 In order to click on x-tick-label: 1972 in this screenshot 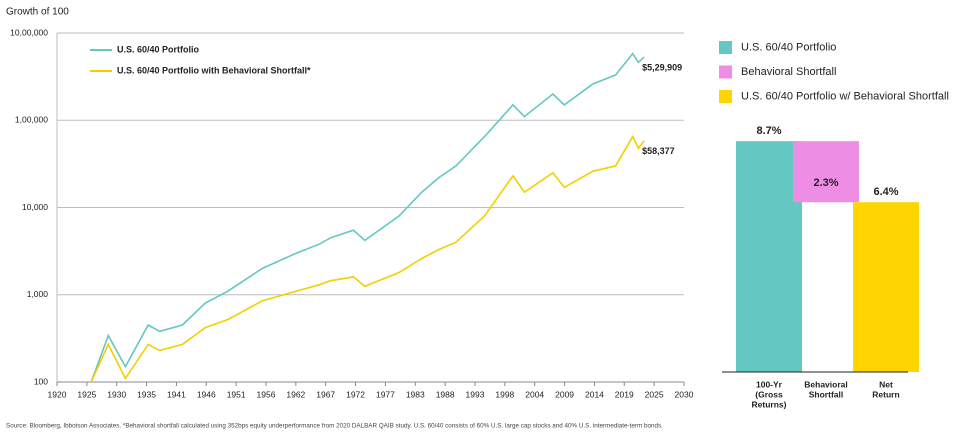, I will do `click(355, 394)`.